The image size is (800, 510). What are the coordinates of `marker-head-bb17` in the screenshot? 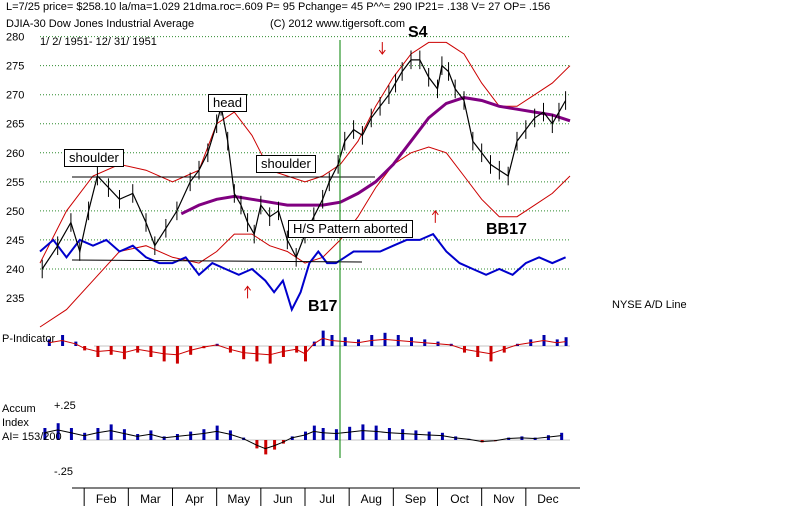 It's located at (435, 213).